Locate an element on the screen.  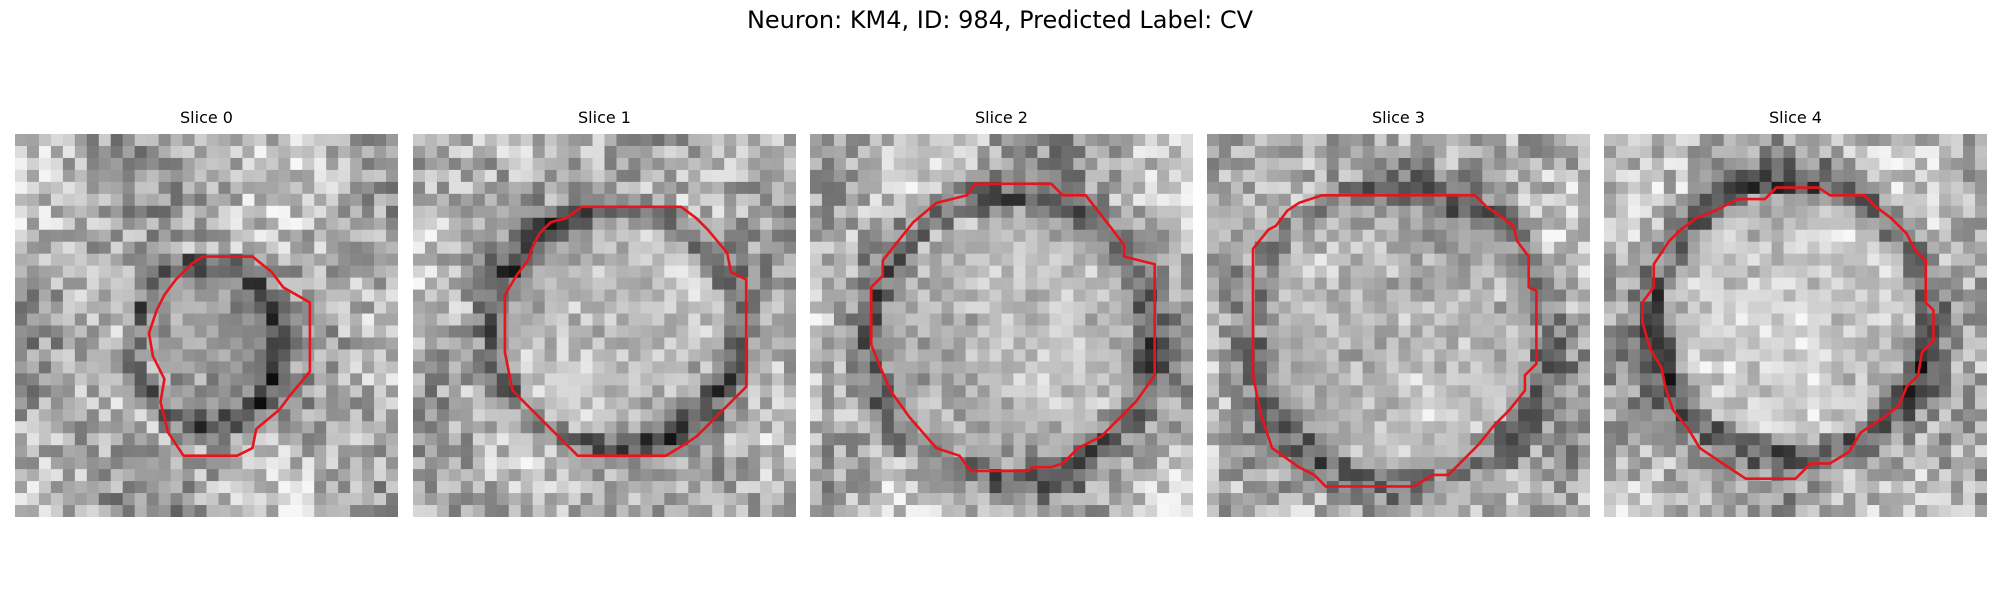
slice-panel-2: Slice 2 is located at coordinates (1001, 312).